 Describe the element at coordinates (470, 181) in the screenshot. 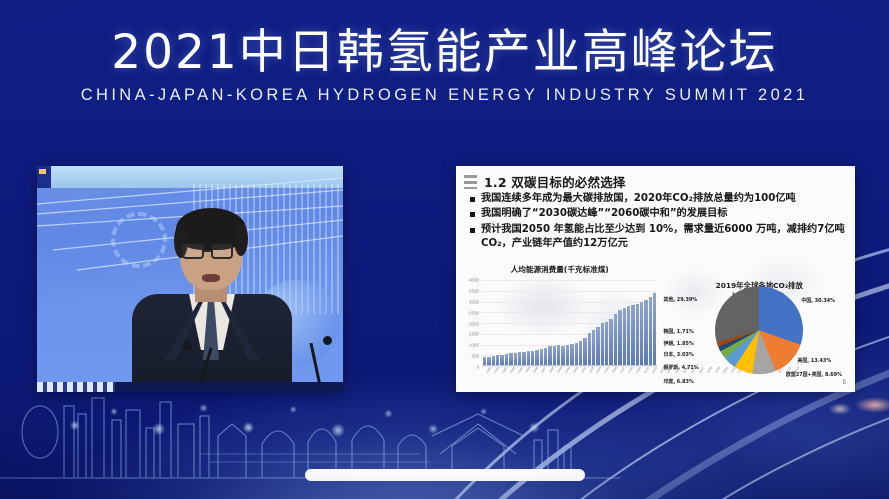

I see `hamburger-icon` at that location.